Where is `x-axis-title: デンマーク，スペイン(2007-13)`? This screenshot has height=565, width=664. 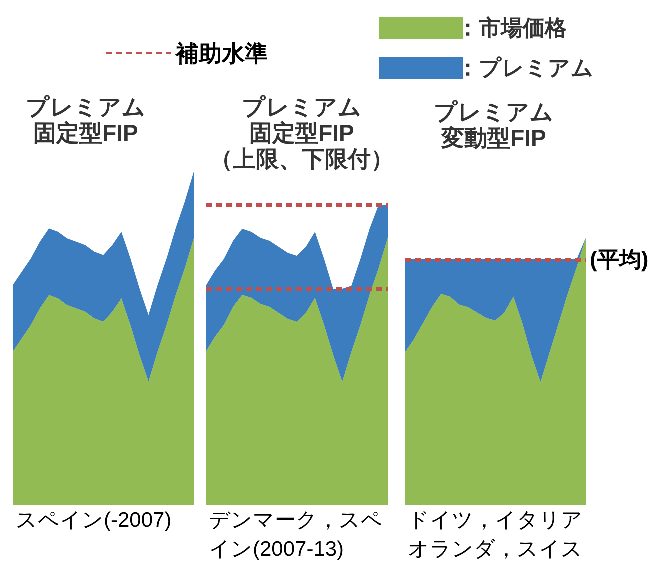
x-axis-title: デンマーク，スペイン(2007-13) is located at coordinates (296, 535).